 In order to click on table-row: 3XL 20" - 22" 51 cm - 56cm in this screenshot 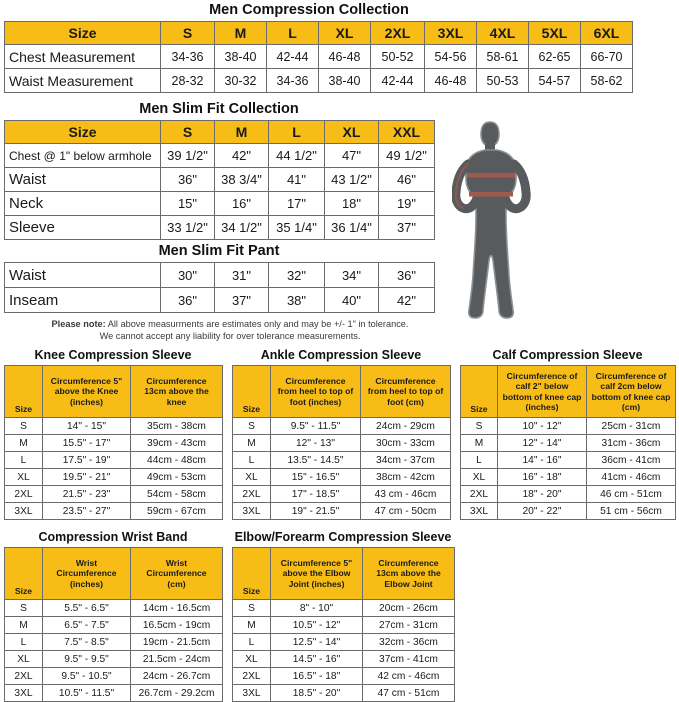, I will do `click(568, 511)`.